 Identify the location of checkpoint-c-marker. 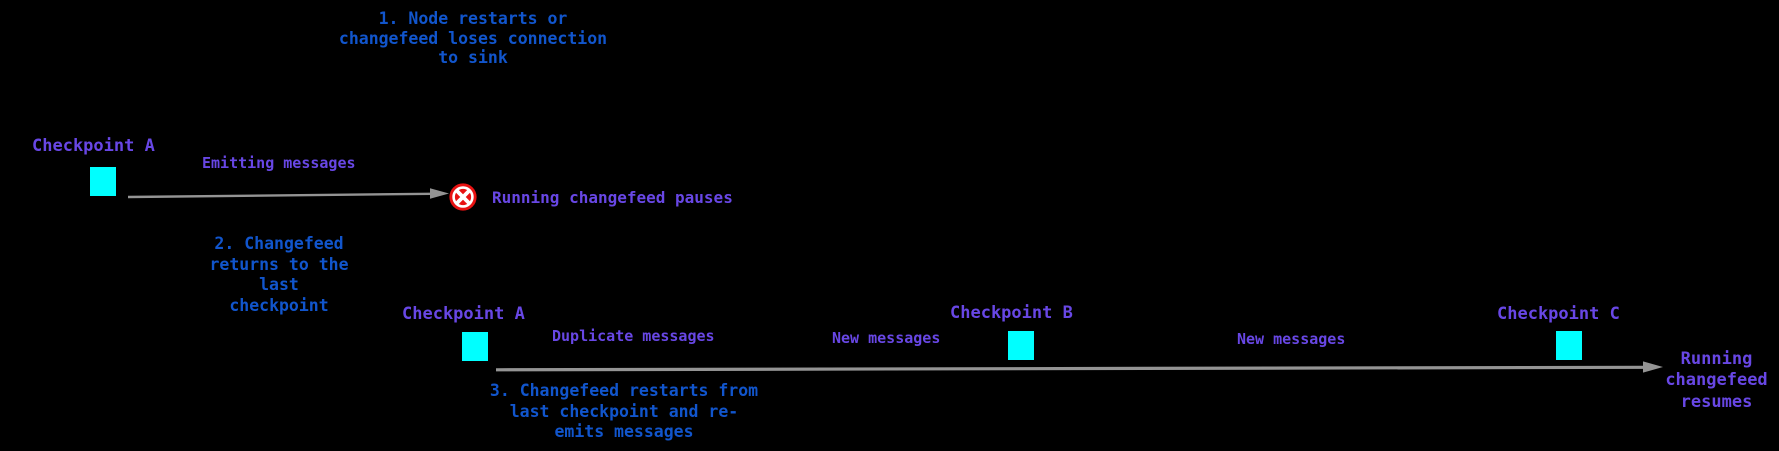
(1569, 345).